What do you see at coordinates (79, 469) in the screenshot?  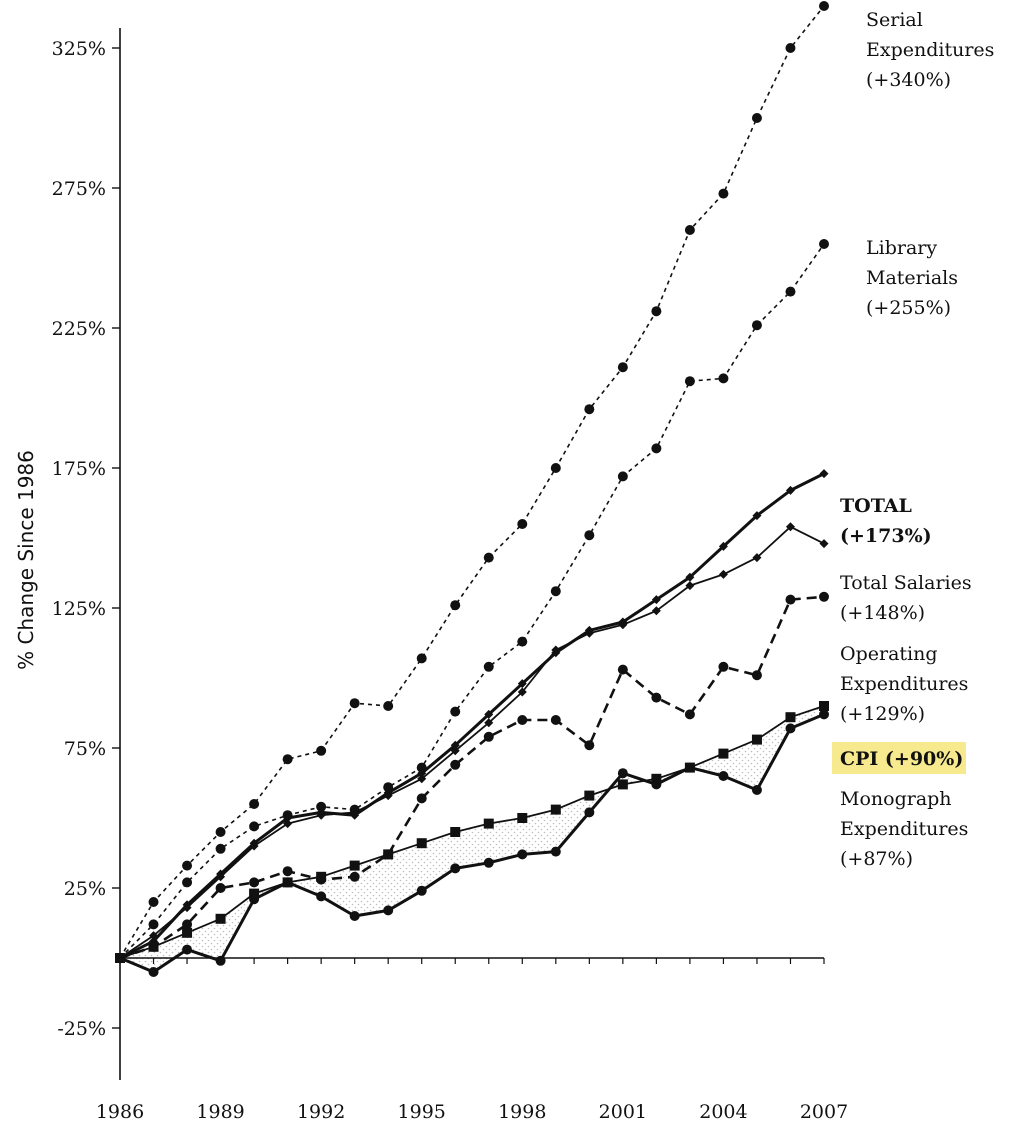 I see `y-tick-label: 175%` at bounding box center [79, 469].